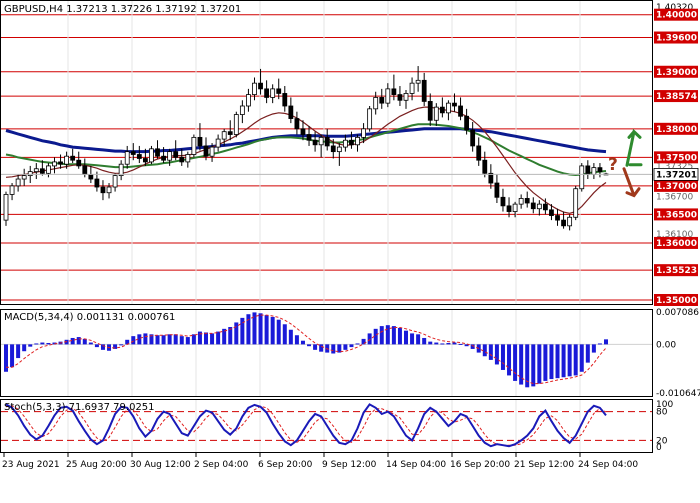 This screenshot has width=700, height=503. What do you see at coordinates (678, 394) in the screenshot?
I see `macd-axis-label: -0.010647` at bounding box center [678, 394].